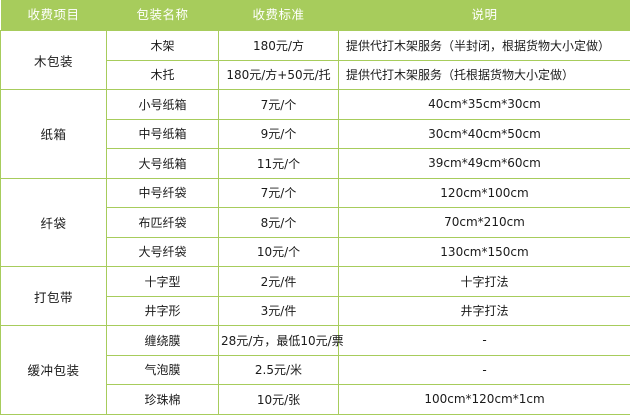 The image size is (630, 415). I want to click on price-cell: 180元/方, so click(279, 46).